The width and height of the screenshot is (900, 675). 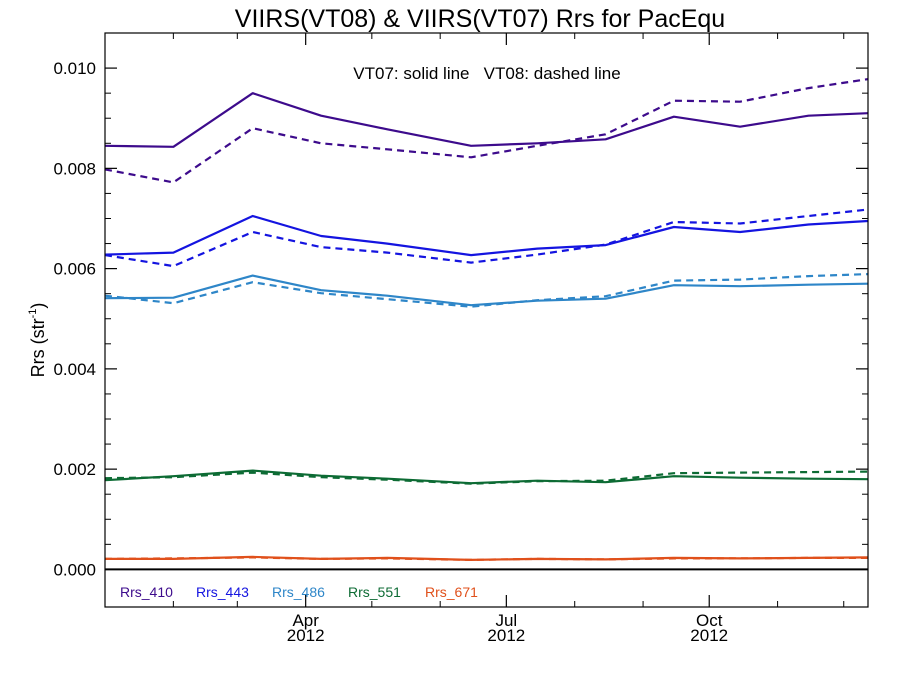 What do you see at coordinates (222, 592) in the screenshot?
I see `legend-item-rrs-443: Rrs_443` at bounding box center [222, 592].